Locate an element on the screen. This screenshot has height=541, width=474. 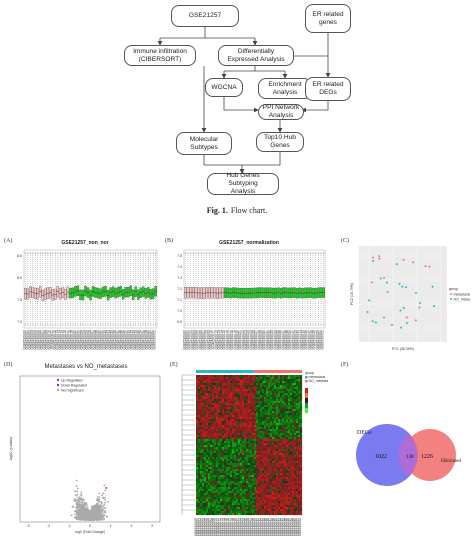
legend-item: NO_metastasis is located at coordinates (462, 299).